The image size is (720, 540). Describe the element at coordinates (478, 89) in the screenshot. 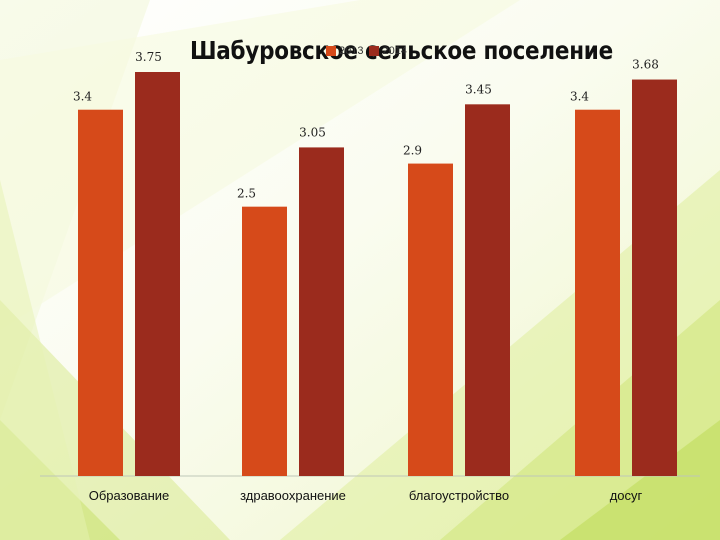

I see `data-label-2014-3: 3.45` at that location.